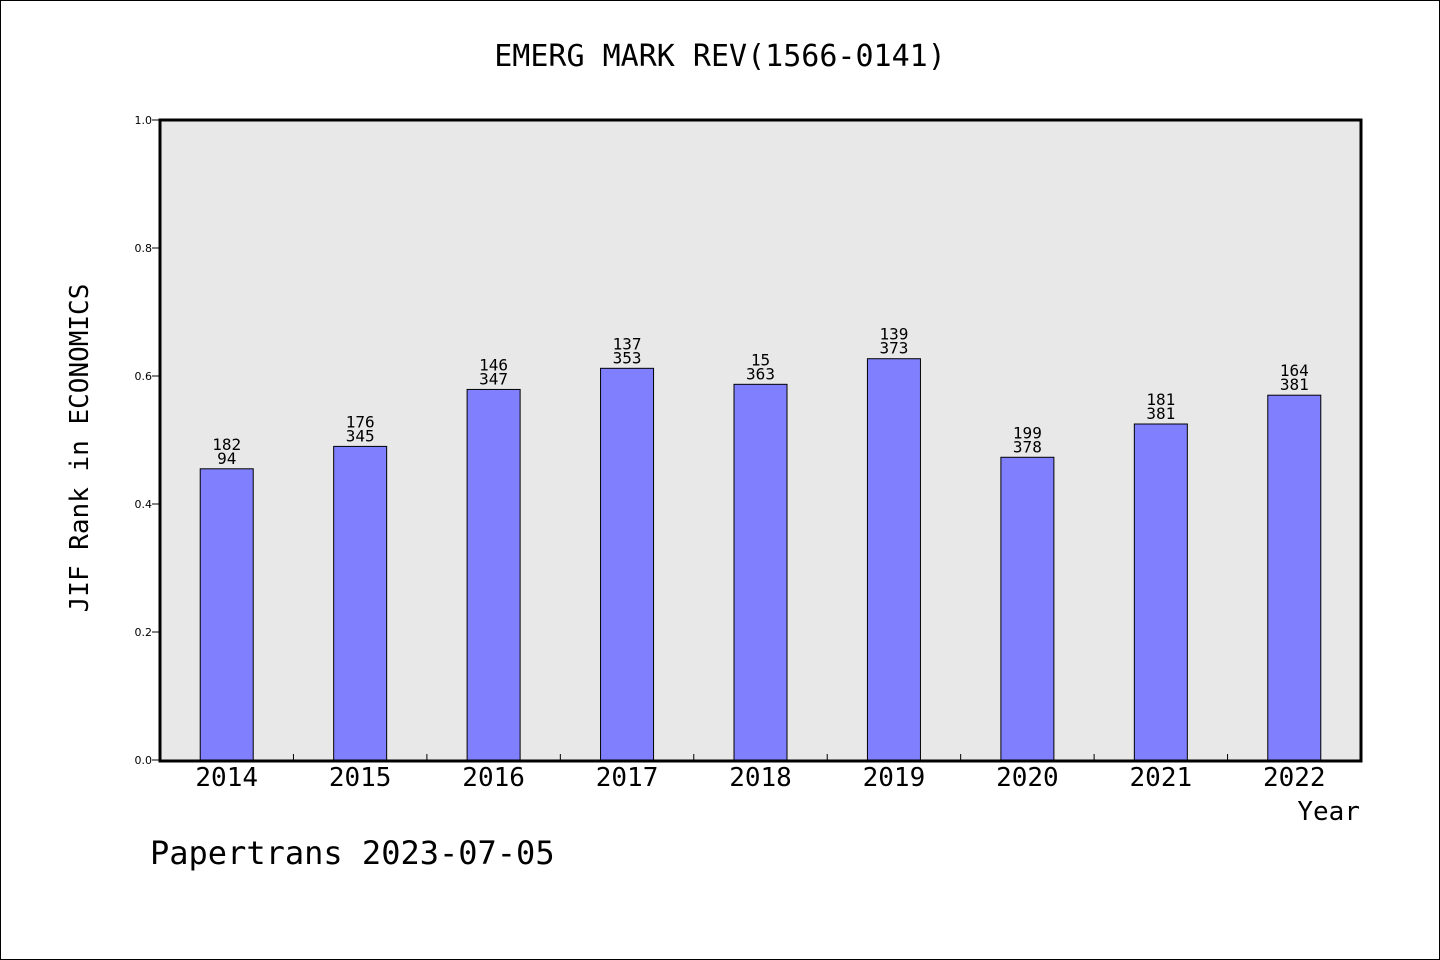 Image resolution: width=1440 pixels, height=960 pixels. What do you see at coordinates (1160, 399) in the screenshot?
I see `data-label-top-2021: 181` at bounding box center [1160, 399].